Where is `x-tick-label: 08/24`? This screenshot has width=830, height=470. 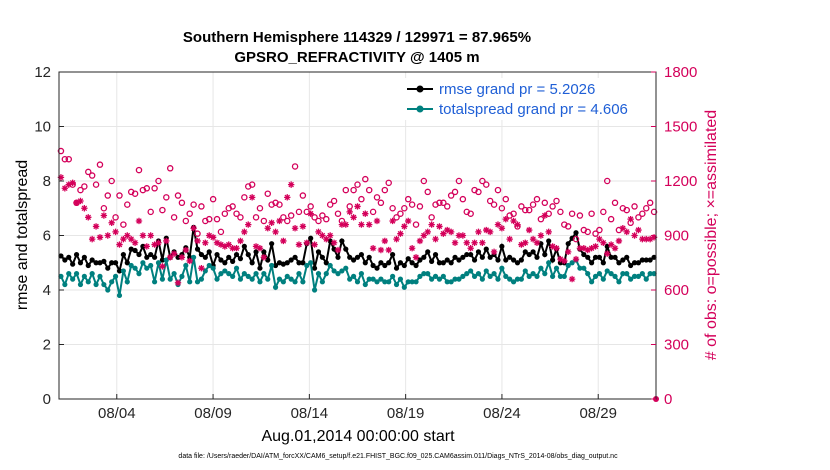
x-tick-label: 08/24 is located at coordinates (502, 413).